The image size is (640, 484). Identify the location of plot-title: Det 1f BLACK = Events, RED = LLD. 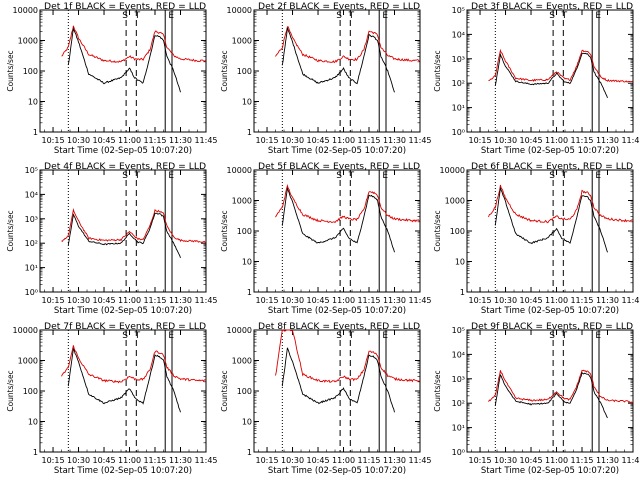
(125, 6).